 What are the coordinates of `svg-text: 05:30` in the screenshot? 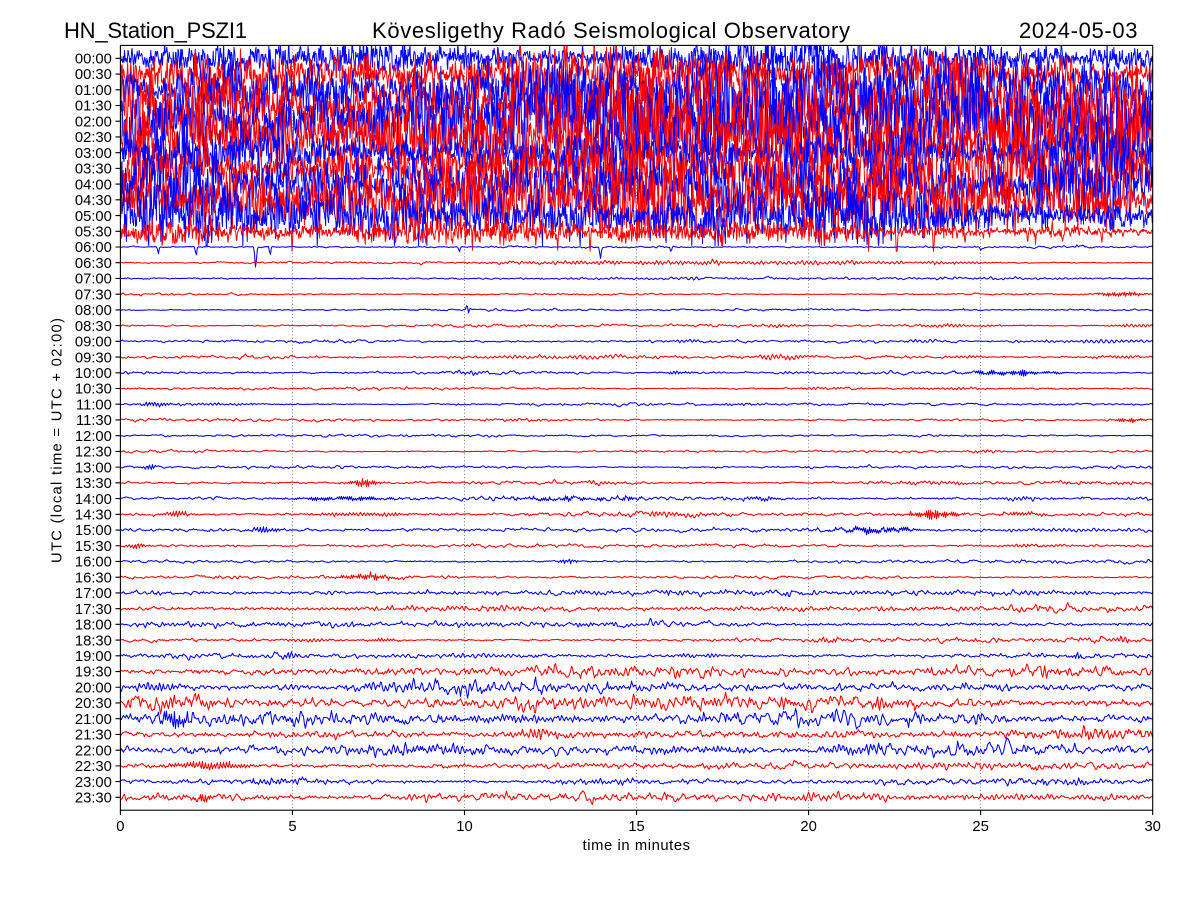 It's located at (93, 232).